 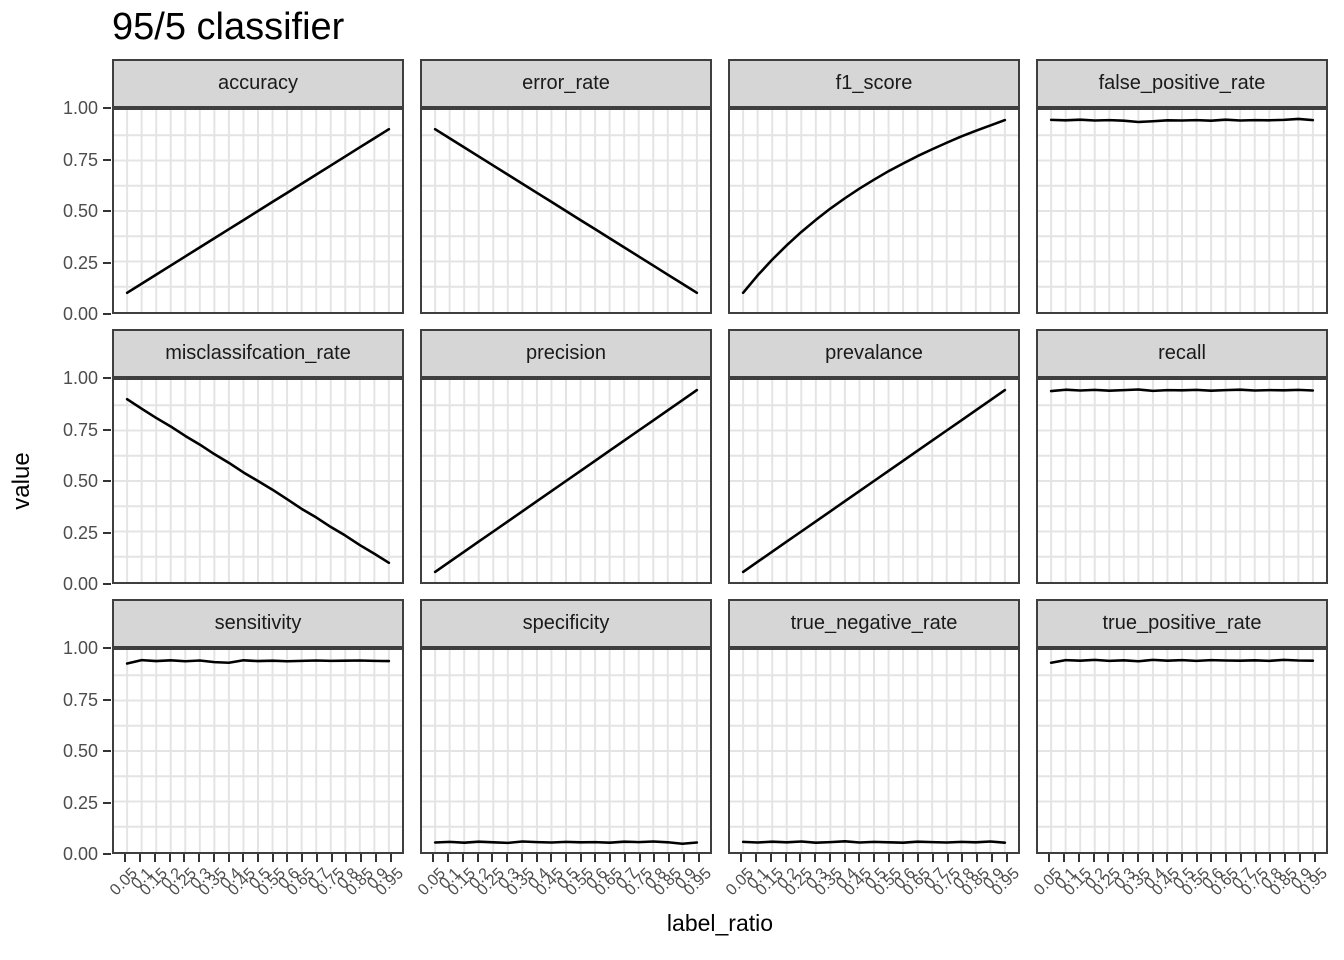 I want to click on y-tick-label: 0.75, so click(x=80, y=699).